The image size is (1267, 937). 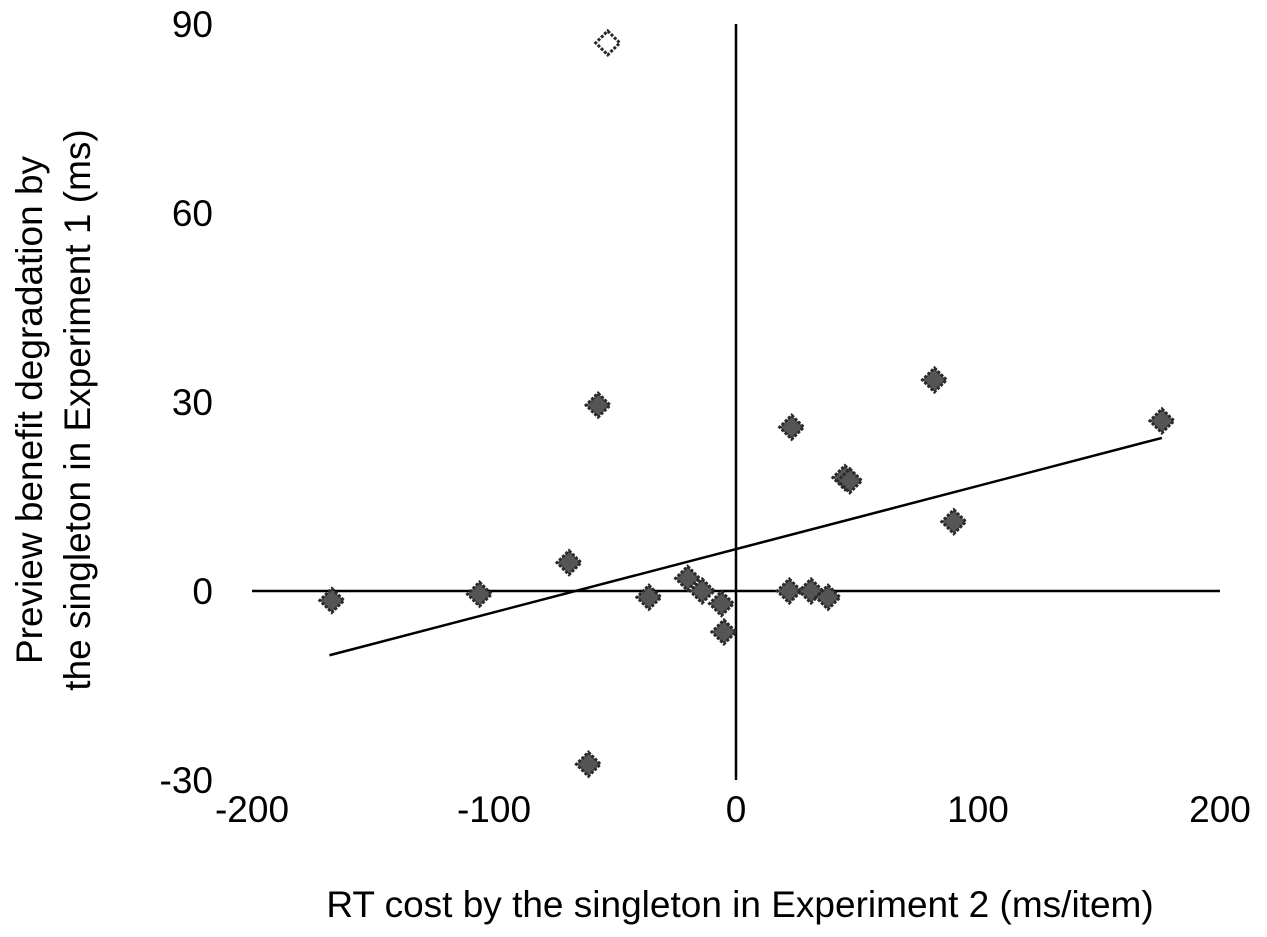 What do you see at coordinates (978, 809) in the screenshot?
I see `x-tick-label: 100` at bounding box center [978, 809].